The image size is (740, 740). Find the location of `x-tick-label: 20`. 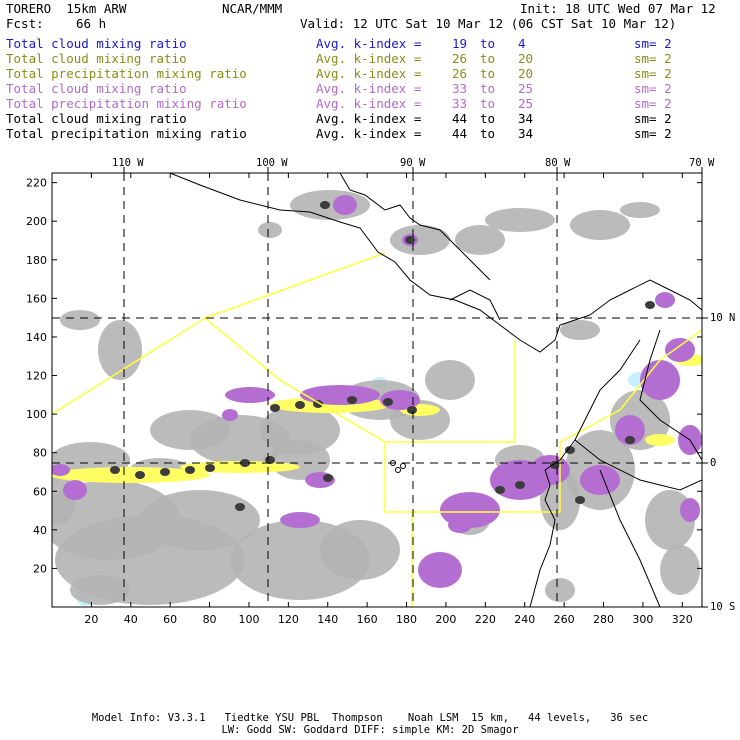

x-tick-label: 20 is located at coordinates (91, 619).